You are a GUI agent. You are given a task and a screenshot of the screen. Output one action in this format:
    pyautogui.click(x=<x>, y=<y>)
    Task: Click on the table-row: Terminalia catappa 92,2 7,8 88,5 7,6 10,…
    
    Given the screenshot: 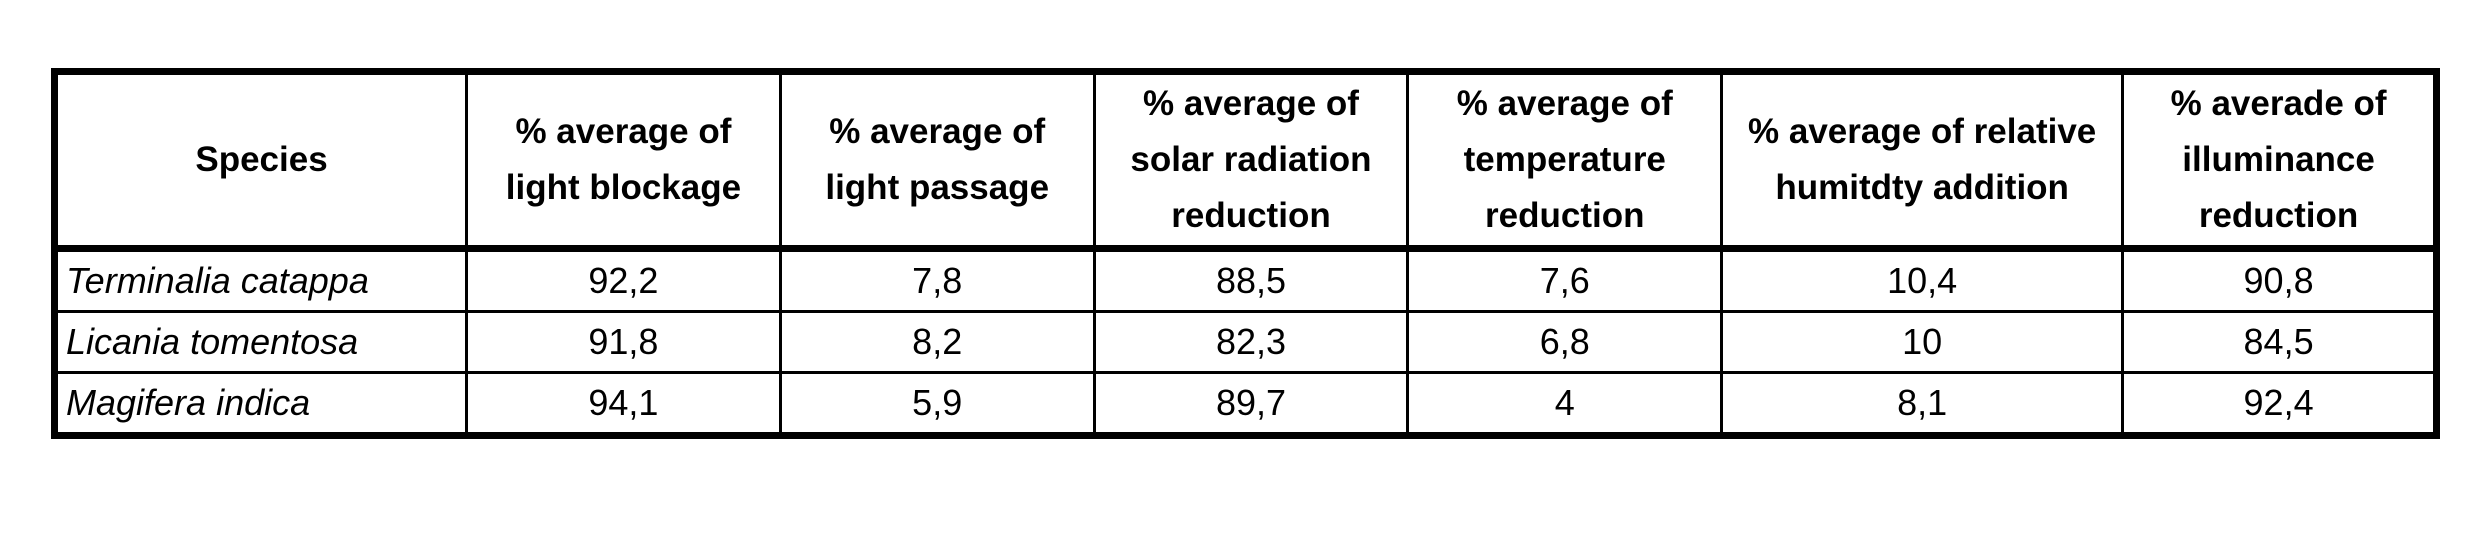 What is the action you would take?
    pyautogui.click(x=1245, y=280)
    